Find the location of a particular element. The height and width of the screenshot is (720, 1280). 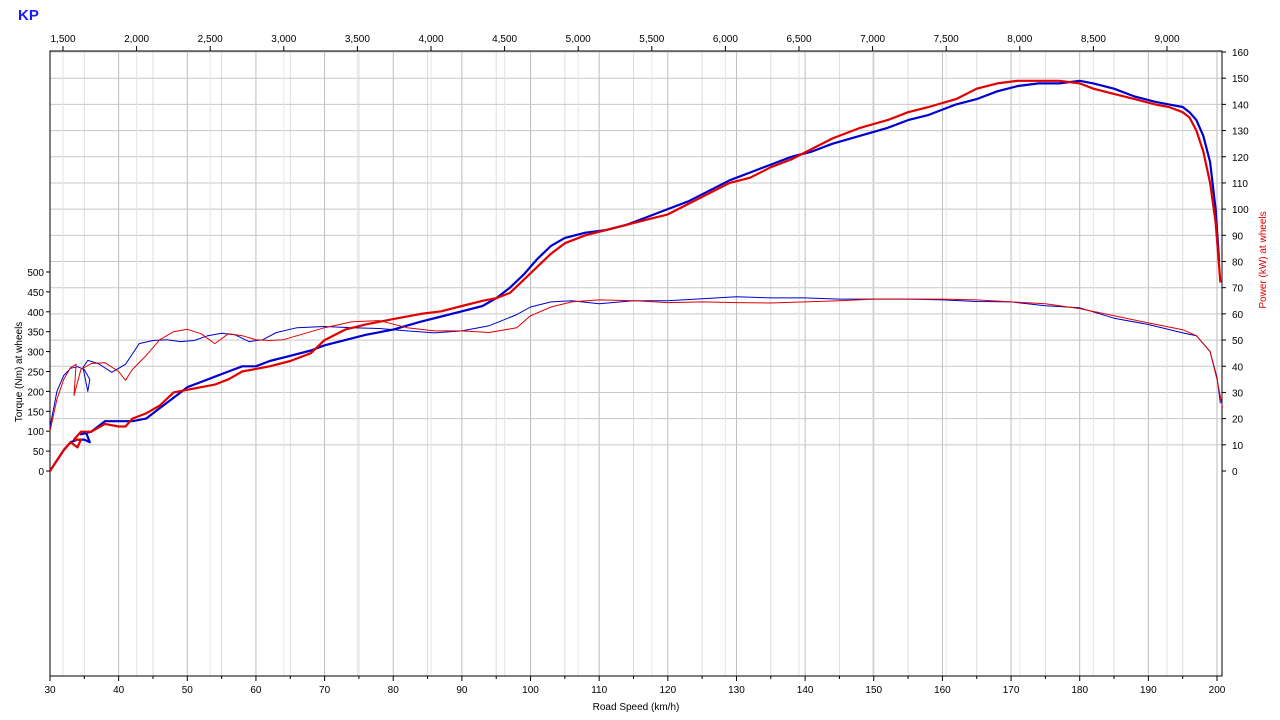

x-tick-label: 190 is located at coordinates (1148, 690).